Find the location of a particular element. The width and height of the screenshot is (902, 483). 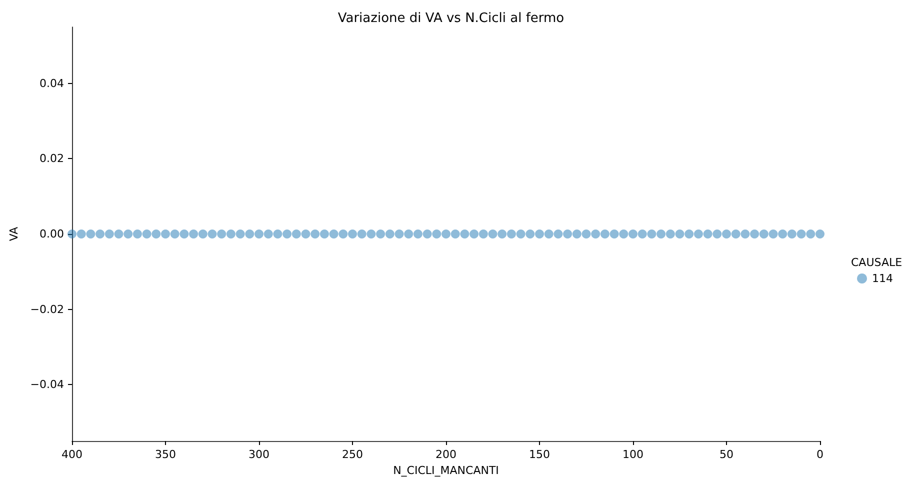

y-tick-label: 0.04 is located at coordinates (52, 83).